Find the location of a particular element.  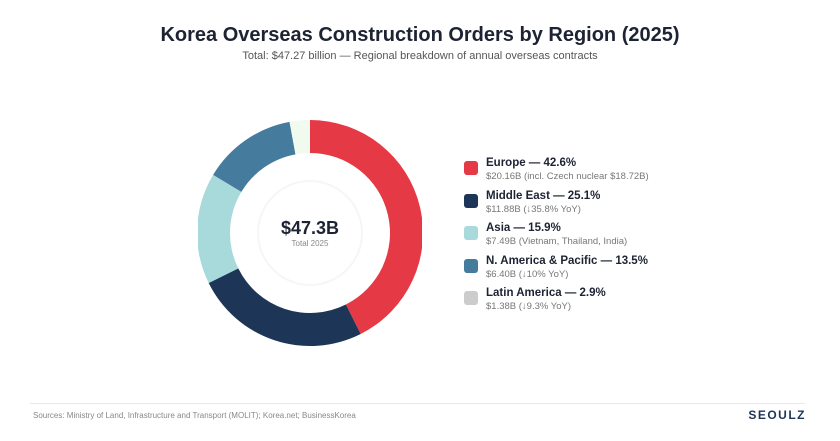

legend-label: Asia — 15.9% is located at coordinates (523, 228).